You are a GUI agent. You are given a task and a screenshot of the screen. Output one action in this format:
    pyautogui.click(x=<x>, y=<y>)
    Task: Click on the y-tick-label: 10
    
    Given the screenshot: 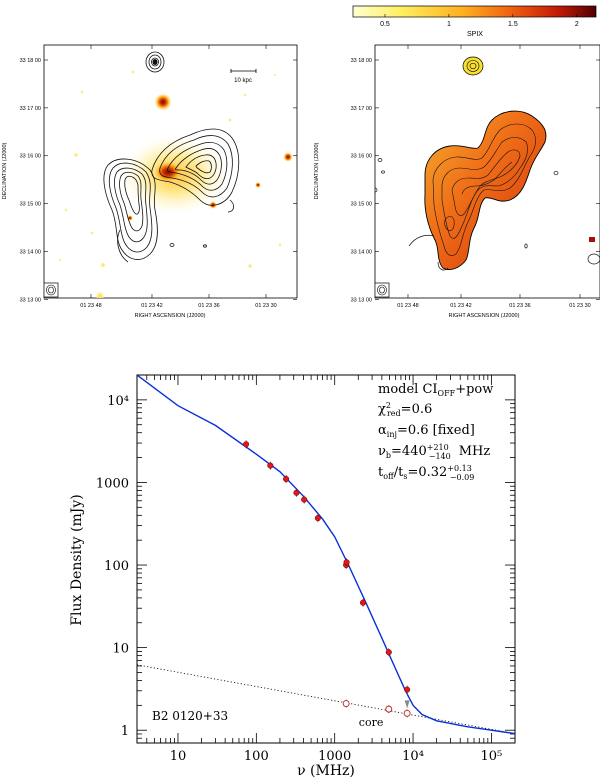 What is the action you would take?
    pyautogui.click(x=120, y=649)
    